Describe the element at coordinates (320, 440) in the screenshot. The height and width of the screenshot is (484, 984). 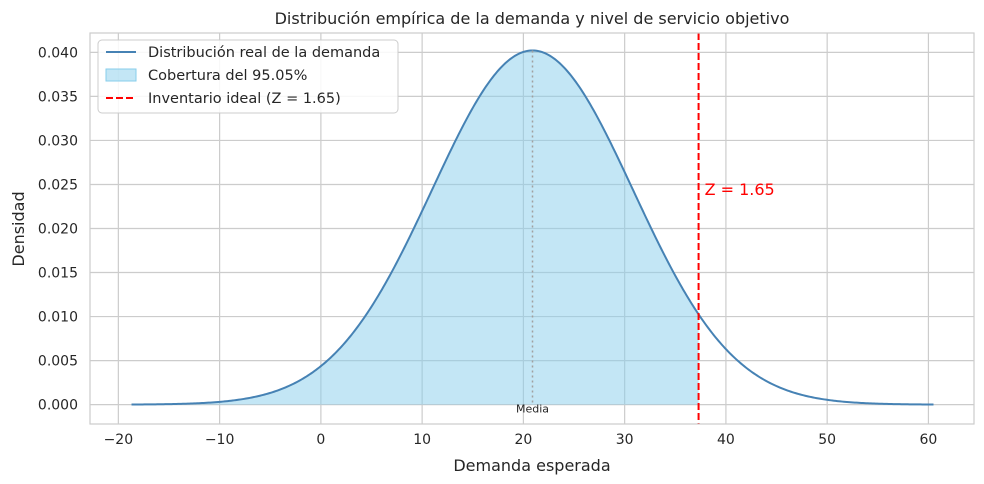
I see `x-tick-label: 0` at that location.